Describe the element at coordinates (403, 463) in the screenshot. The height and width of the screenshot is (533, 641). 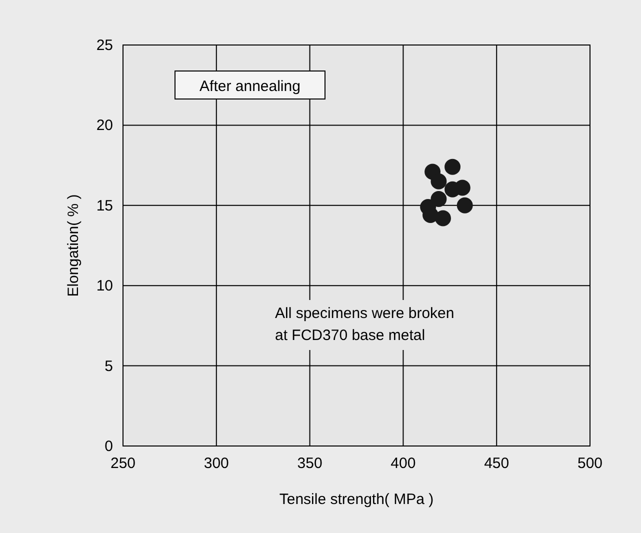
I see `x-tick-label: 400` at that location.